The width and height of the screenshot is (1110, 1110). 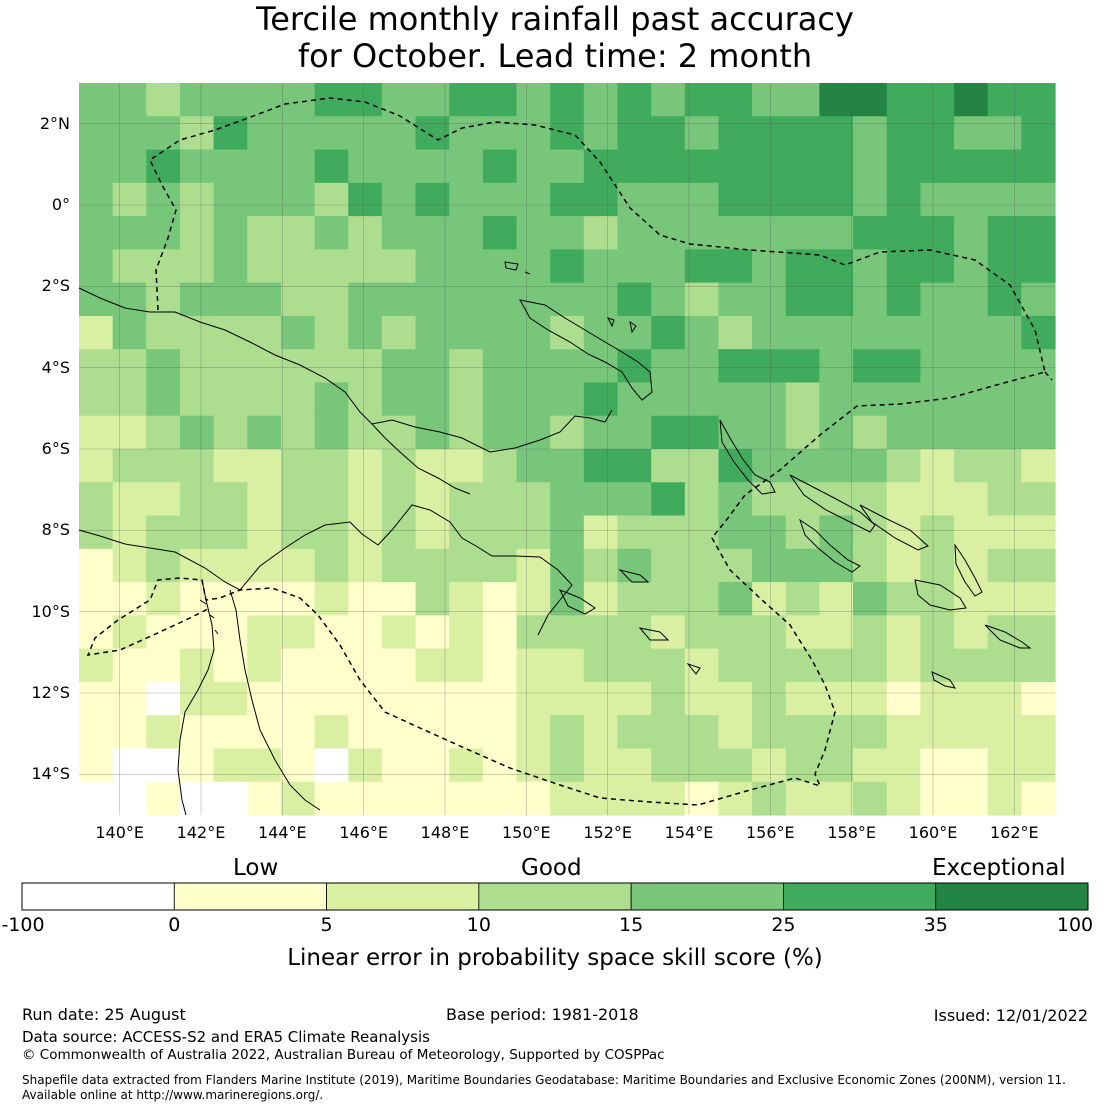 I want to click on chart-title-line-1: Tercile monthly rainfall past accuracy, so click(x=555, y=19).